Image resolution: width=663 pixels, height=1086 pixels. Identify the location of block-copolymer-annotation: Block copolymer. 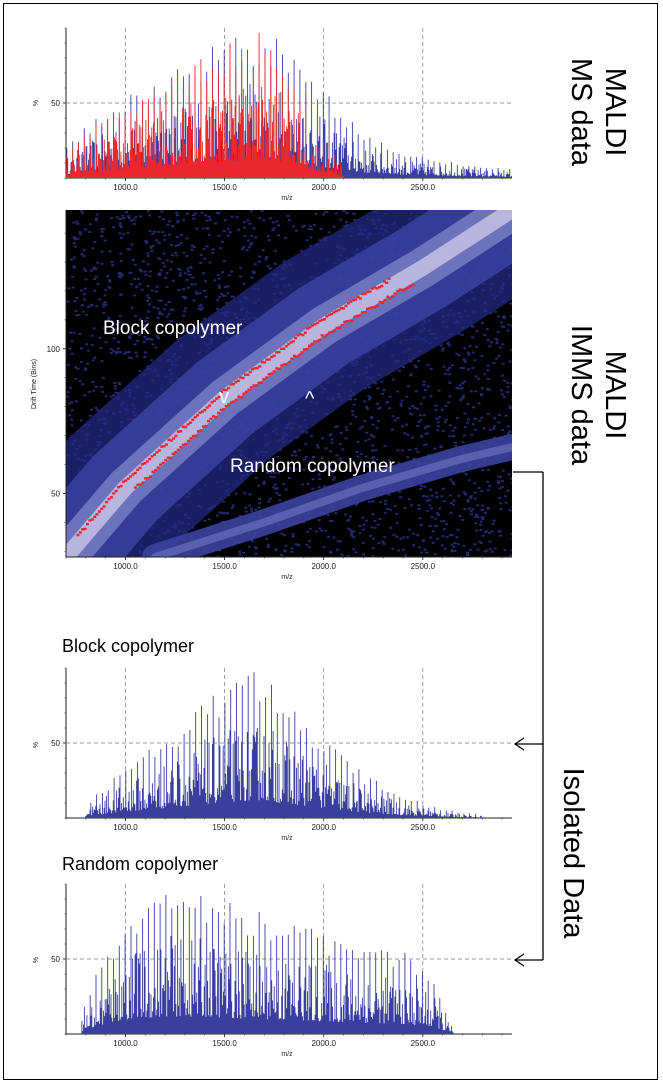
(173, 328).